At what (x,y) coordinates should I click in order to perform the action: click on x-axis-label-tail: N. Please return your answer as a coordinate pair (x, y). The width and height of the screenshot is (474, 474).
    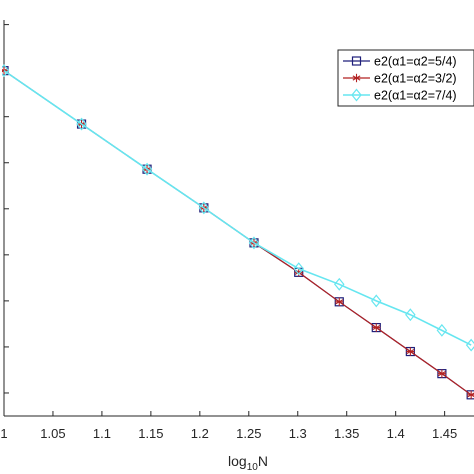
    Looking at the image, I should click on (263, 461).